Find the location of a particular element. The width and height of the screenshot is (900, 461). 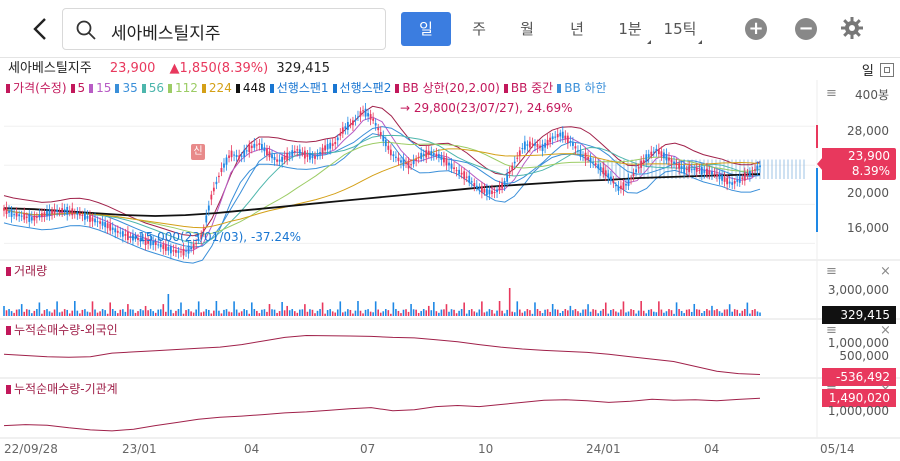

period-month-button: 월 is located at coordinates (527, 29).